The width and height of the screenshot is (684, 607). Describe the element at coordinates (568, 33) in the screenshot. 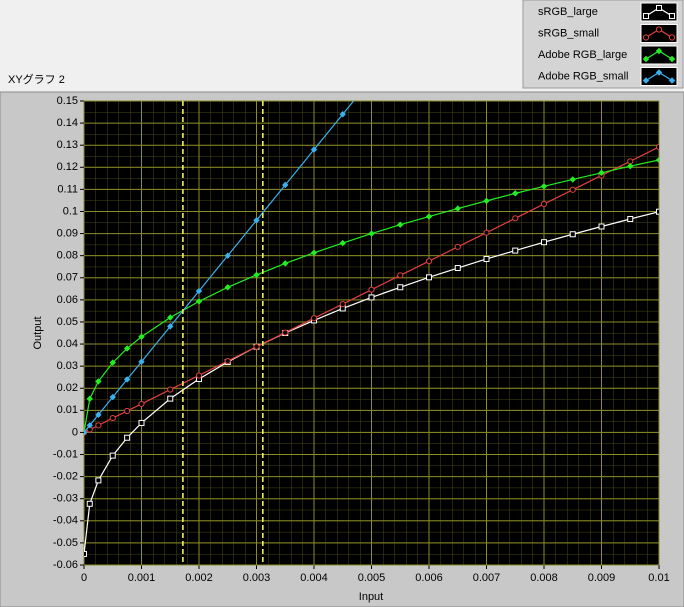

I see `legend-label: sRGB_small` at that location.